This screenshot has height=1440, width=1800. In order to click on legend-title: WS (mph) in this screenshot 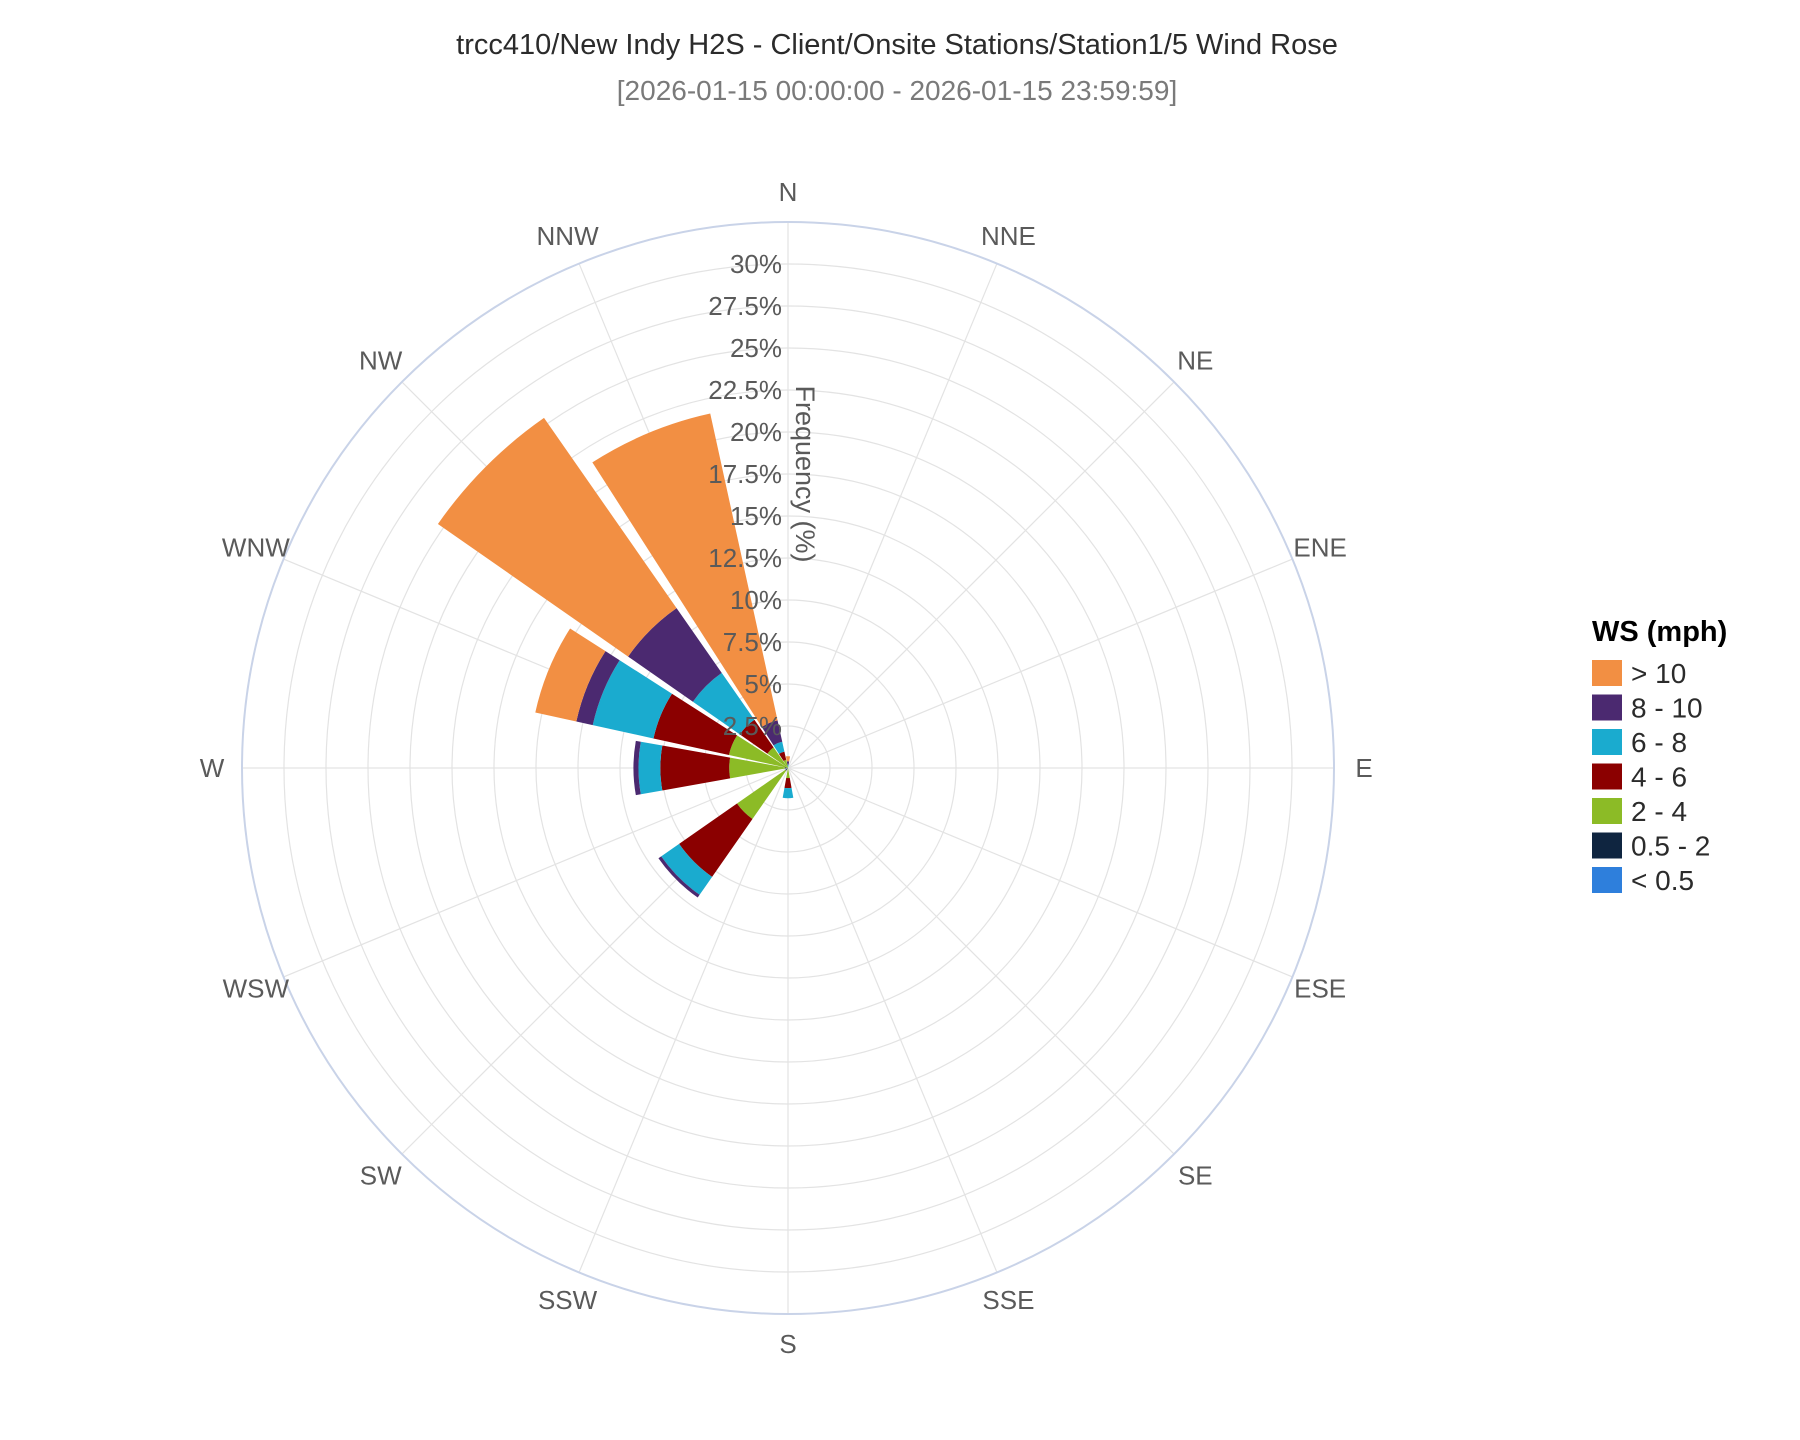, I will do `click(1659, 632)`.